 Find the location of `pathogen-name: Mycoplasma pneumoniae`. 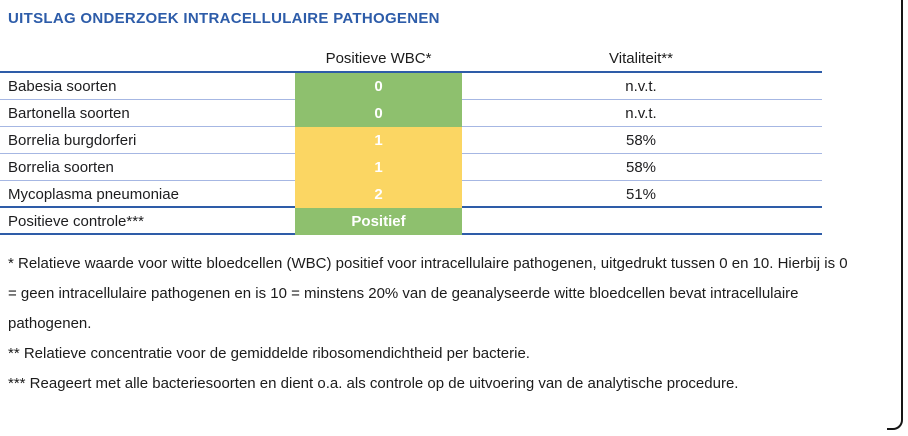

pathogen-name: Mycoplasma pneumoniae is located at coordinates (93, 194).